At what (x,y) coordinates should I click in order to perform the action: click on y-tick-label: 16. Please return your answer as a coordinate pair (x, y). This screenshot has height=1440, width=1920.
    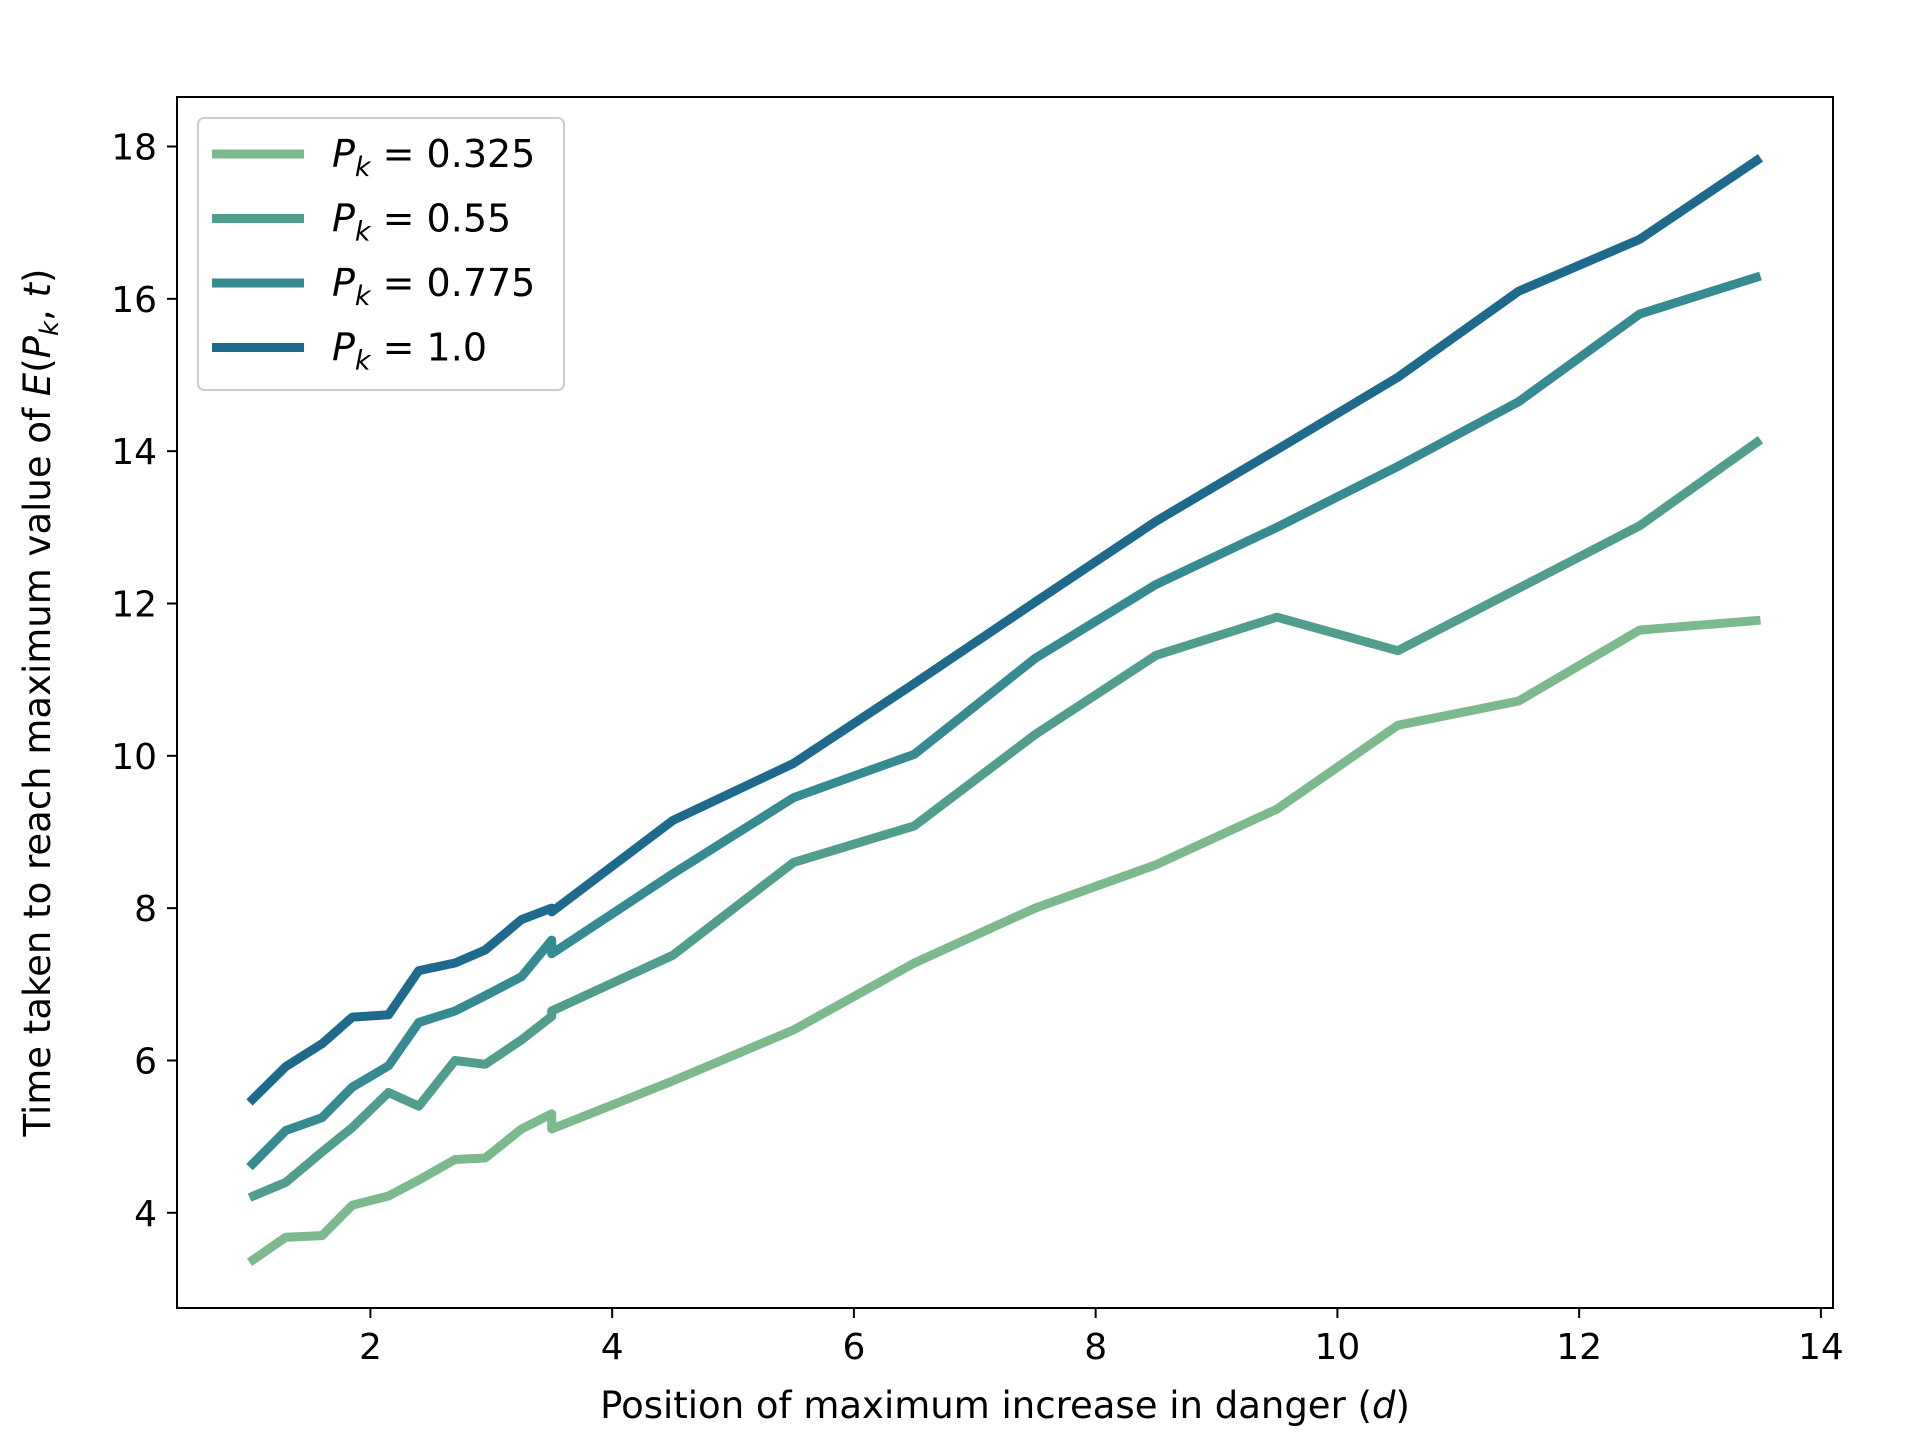
    Looking at the image, I should click on (134, 300).